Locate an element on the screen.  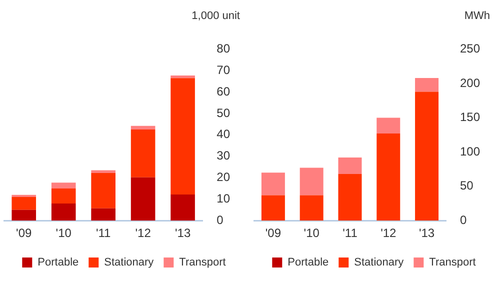
y-tick-label: 60 is located at coordinates (223, 91).